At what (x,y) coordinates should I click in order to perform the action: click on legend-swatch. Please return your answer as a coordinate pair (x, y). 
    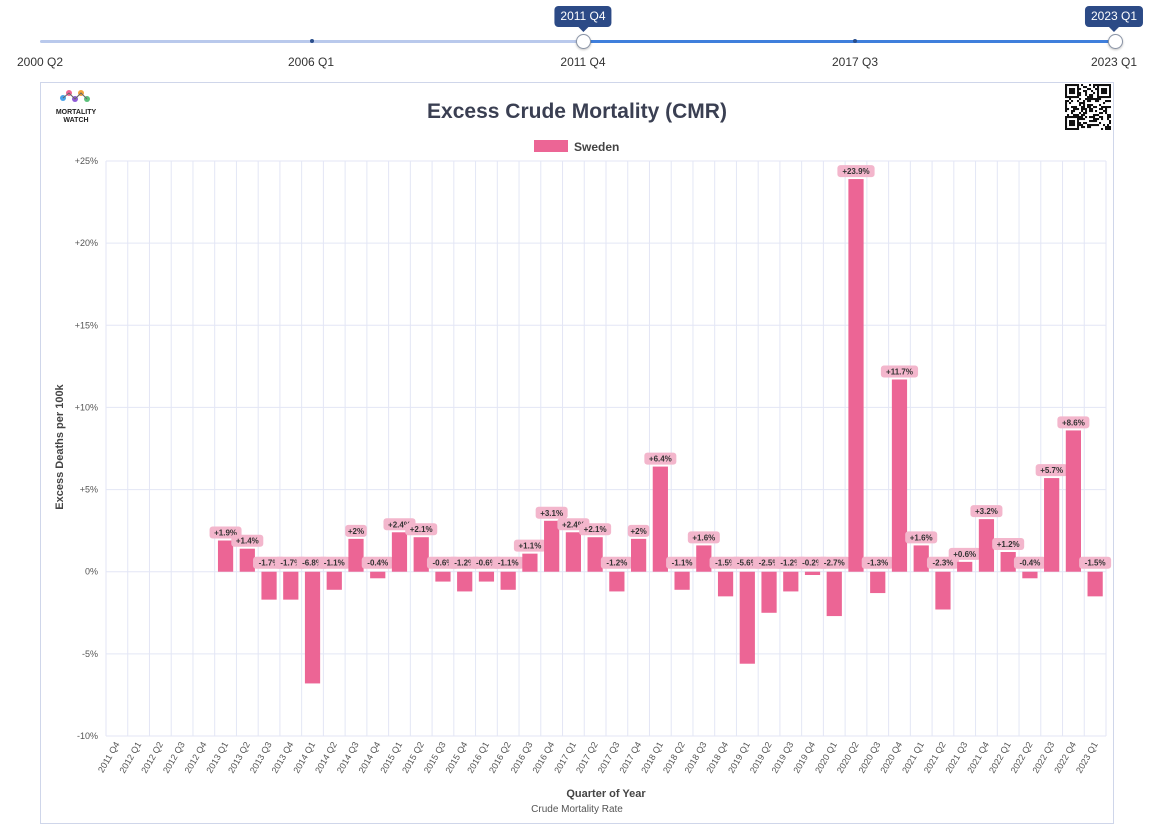
    Looking at the image, I should click on (551, 146).